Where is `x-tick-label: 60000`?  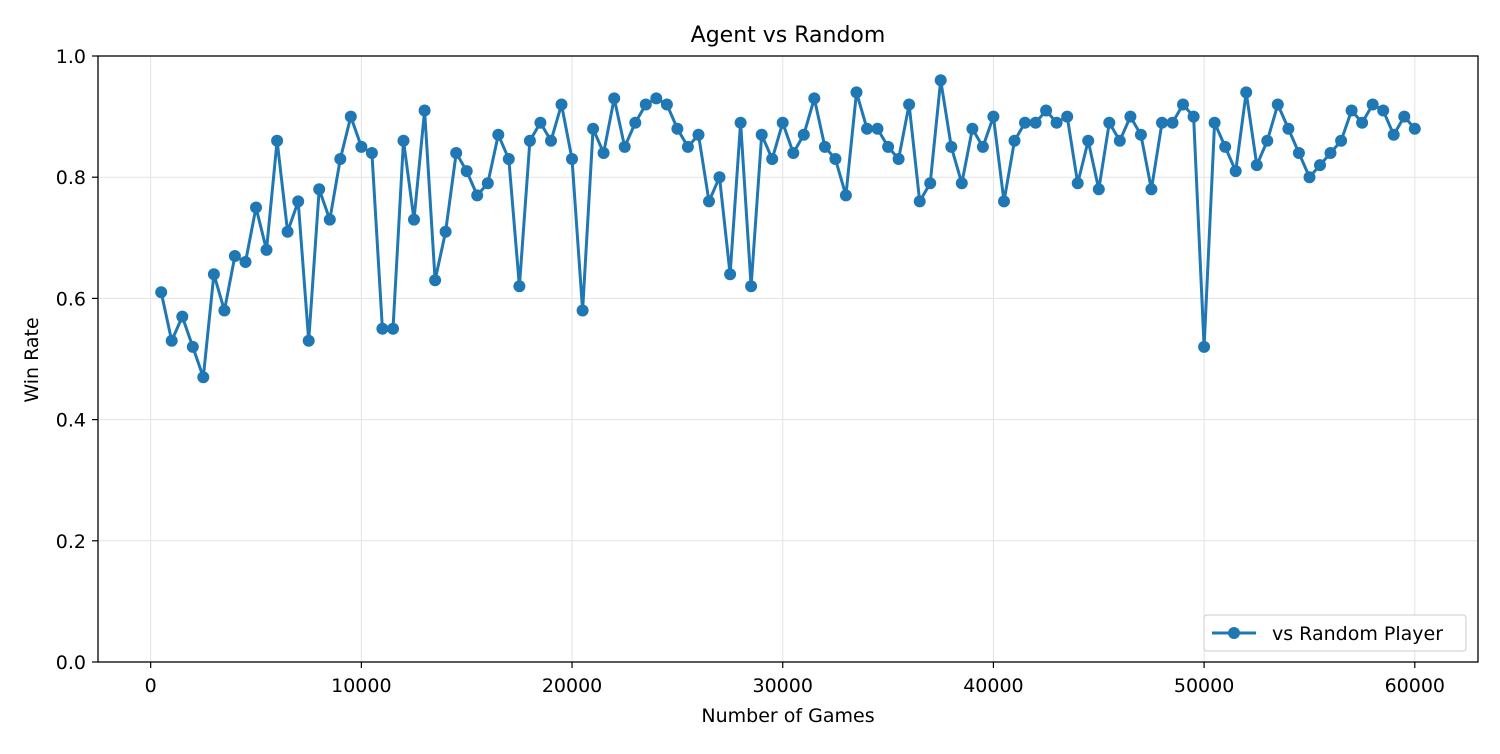 x-tick-label: 60000 is located at coordinates (1415, 686).